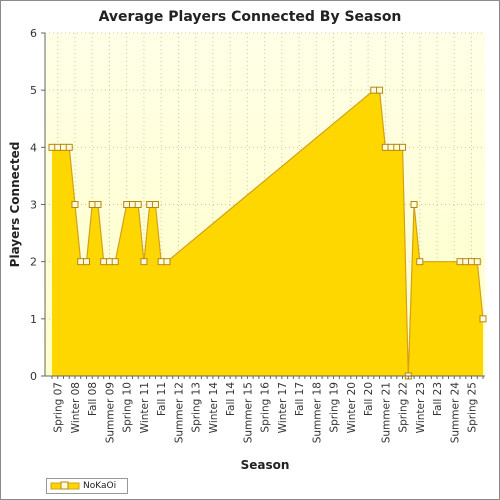  Describe the element at coordinates (283, 407) in the screenshot. I see `x-tick-label: Winter 17` at that location.